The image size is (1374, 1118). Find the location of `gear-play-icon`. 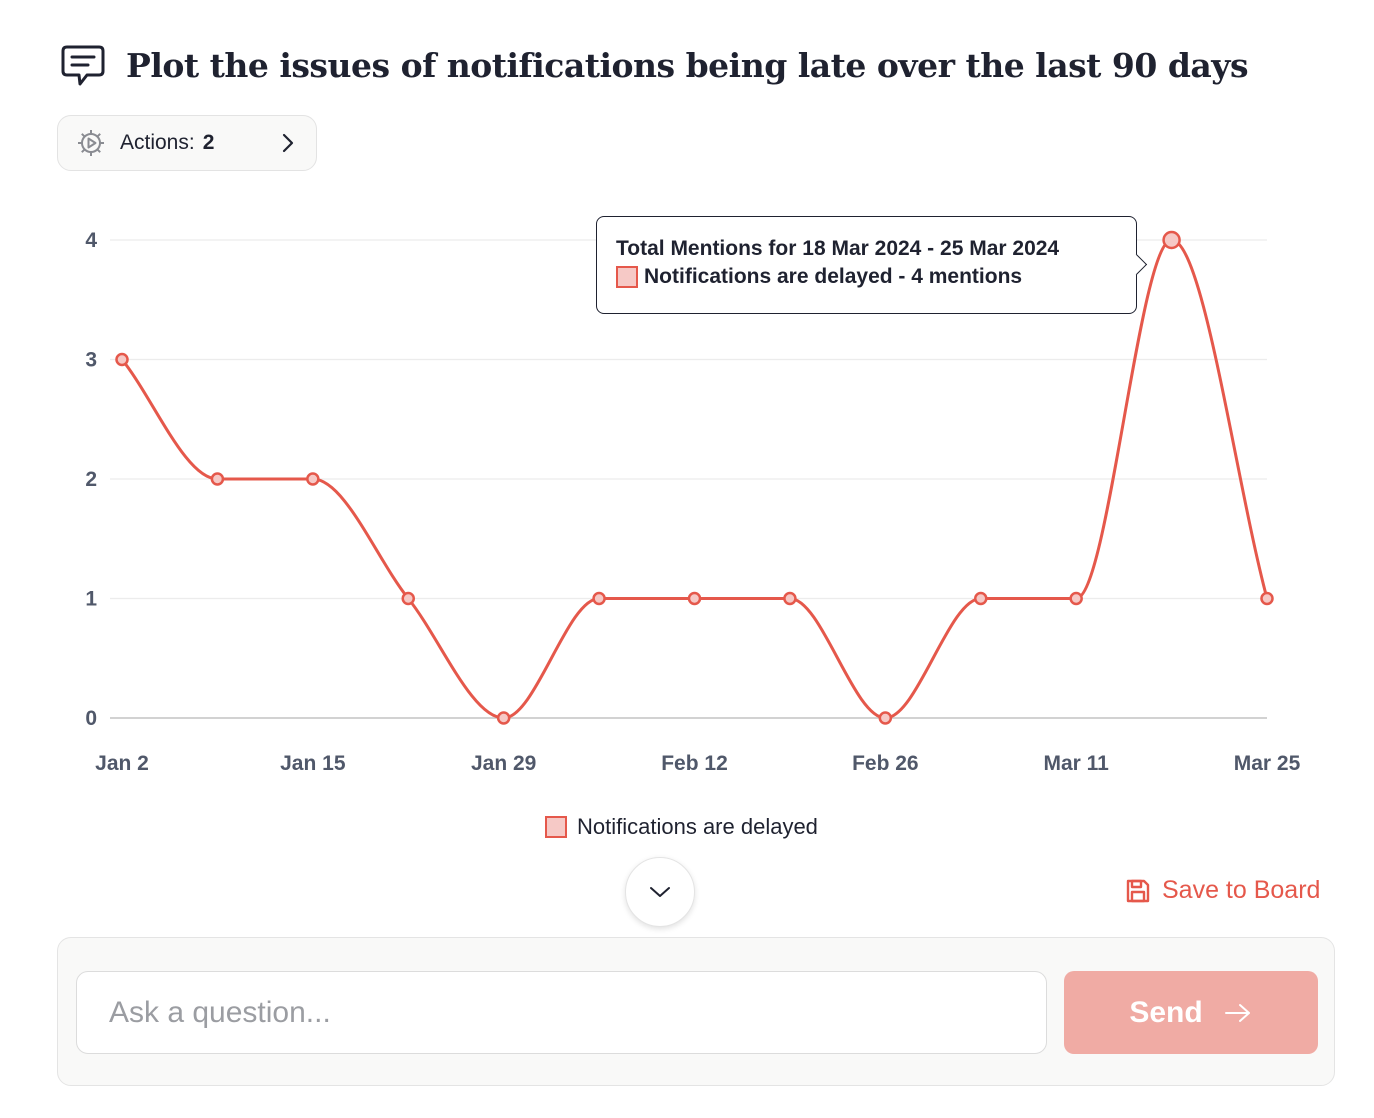

gear-play-icon is located at coordinates (91, 143).